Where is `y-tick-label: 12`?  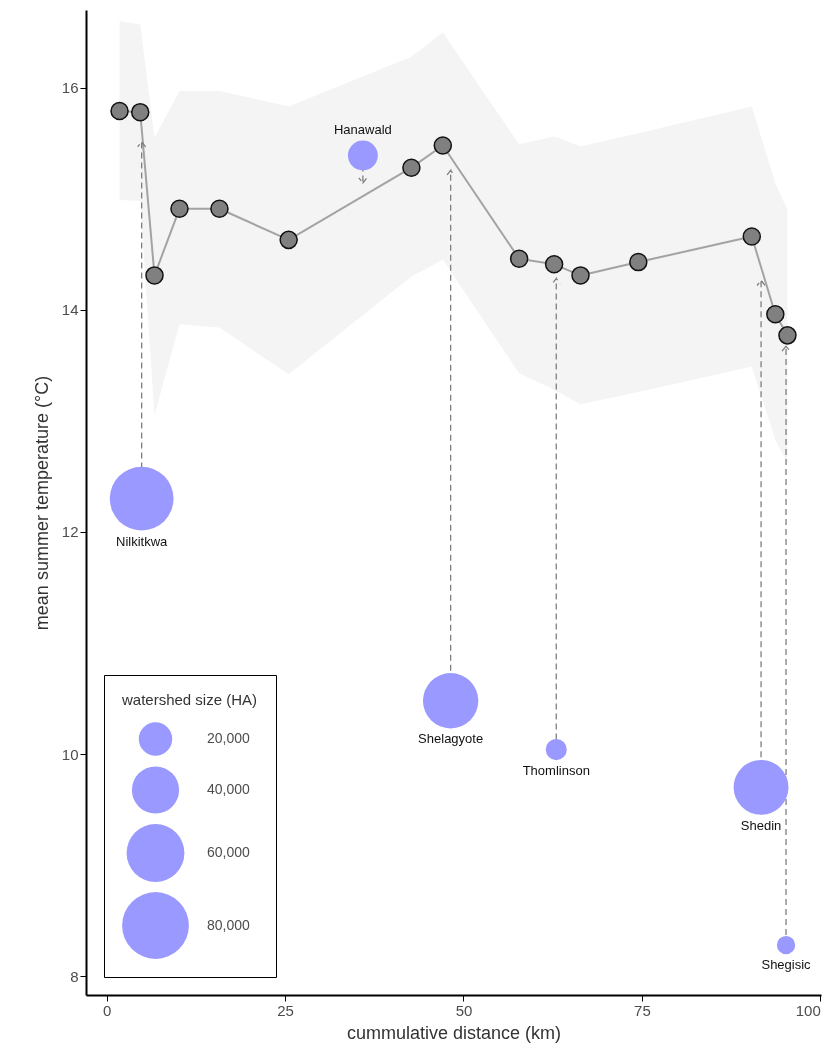 y-tick-label: 12 is located at coordinates (70, 532).